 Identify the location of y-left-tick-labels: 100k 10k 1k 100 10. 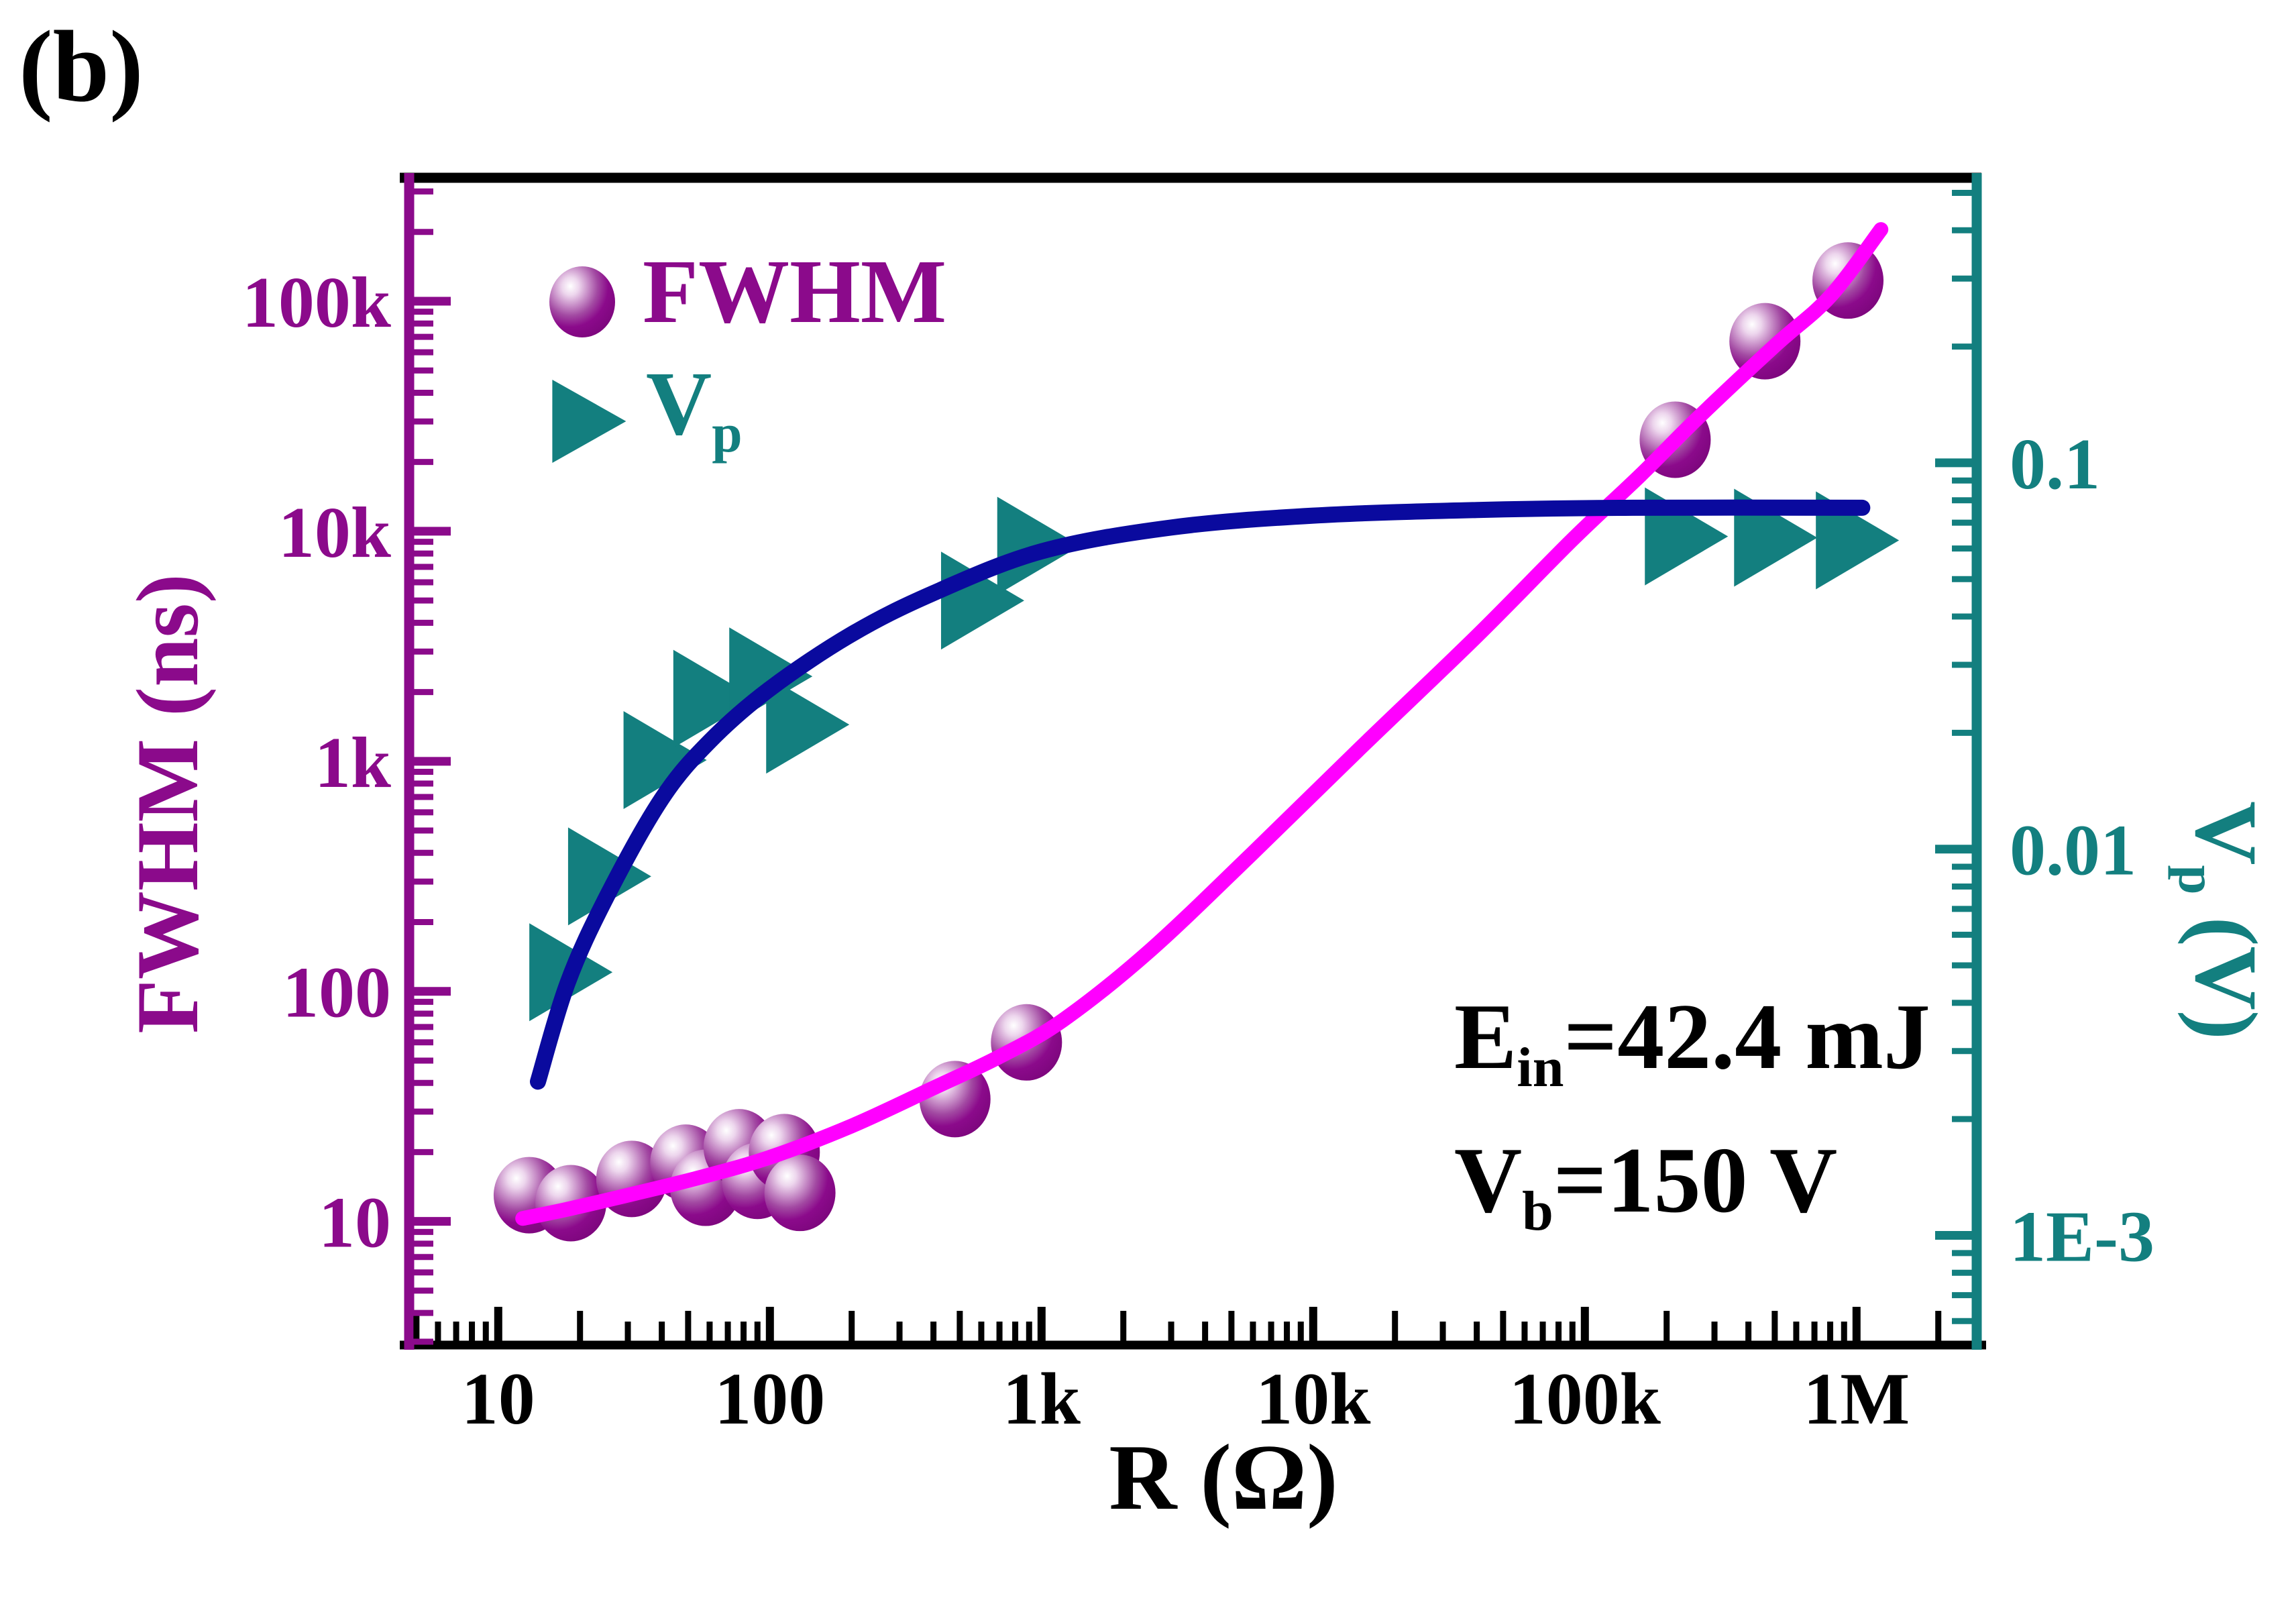
(316, 763).